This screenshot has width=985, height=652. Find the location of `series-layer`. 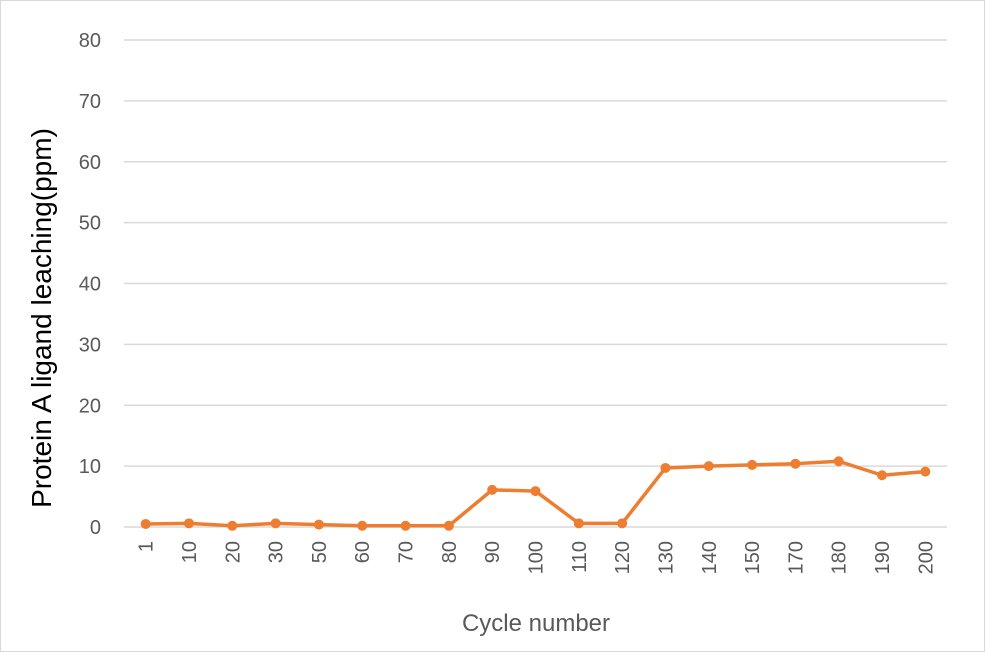

series-layer is located at coordinates (535, 493).